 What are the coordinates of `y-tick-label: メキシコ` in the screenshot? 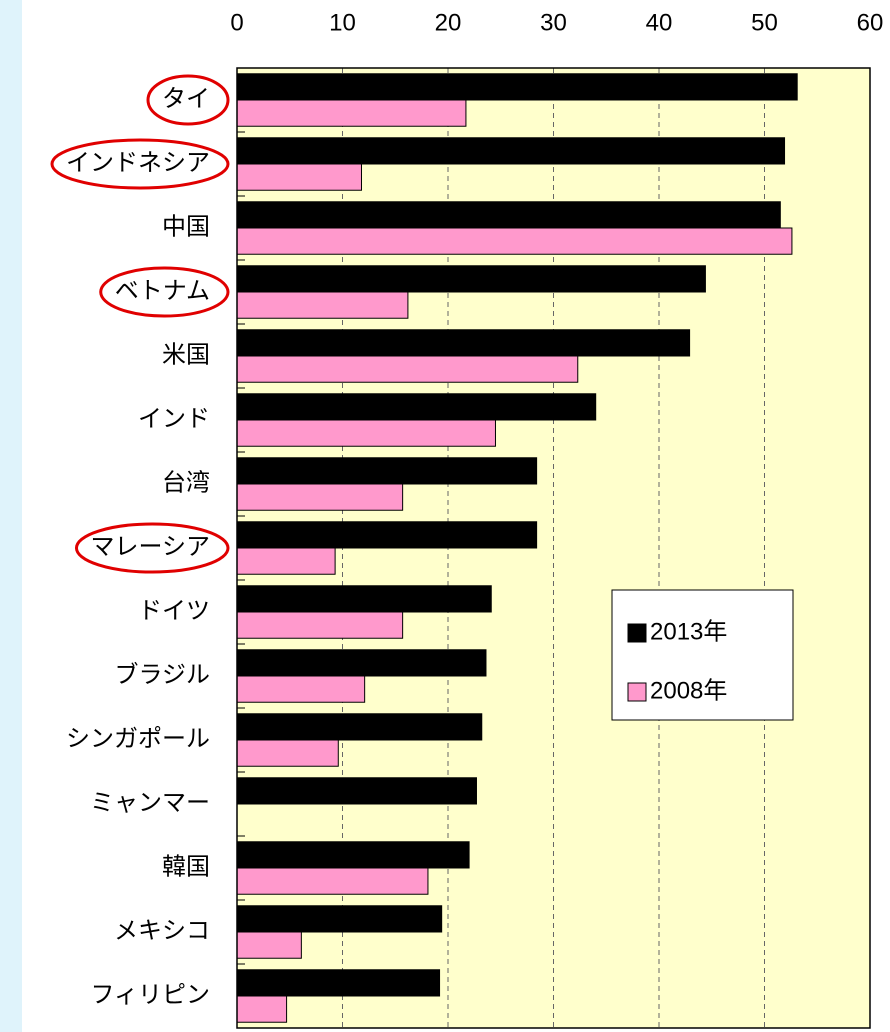 It's located at (162, 930).